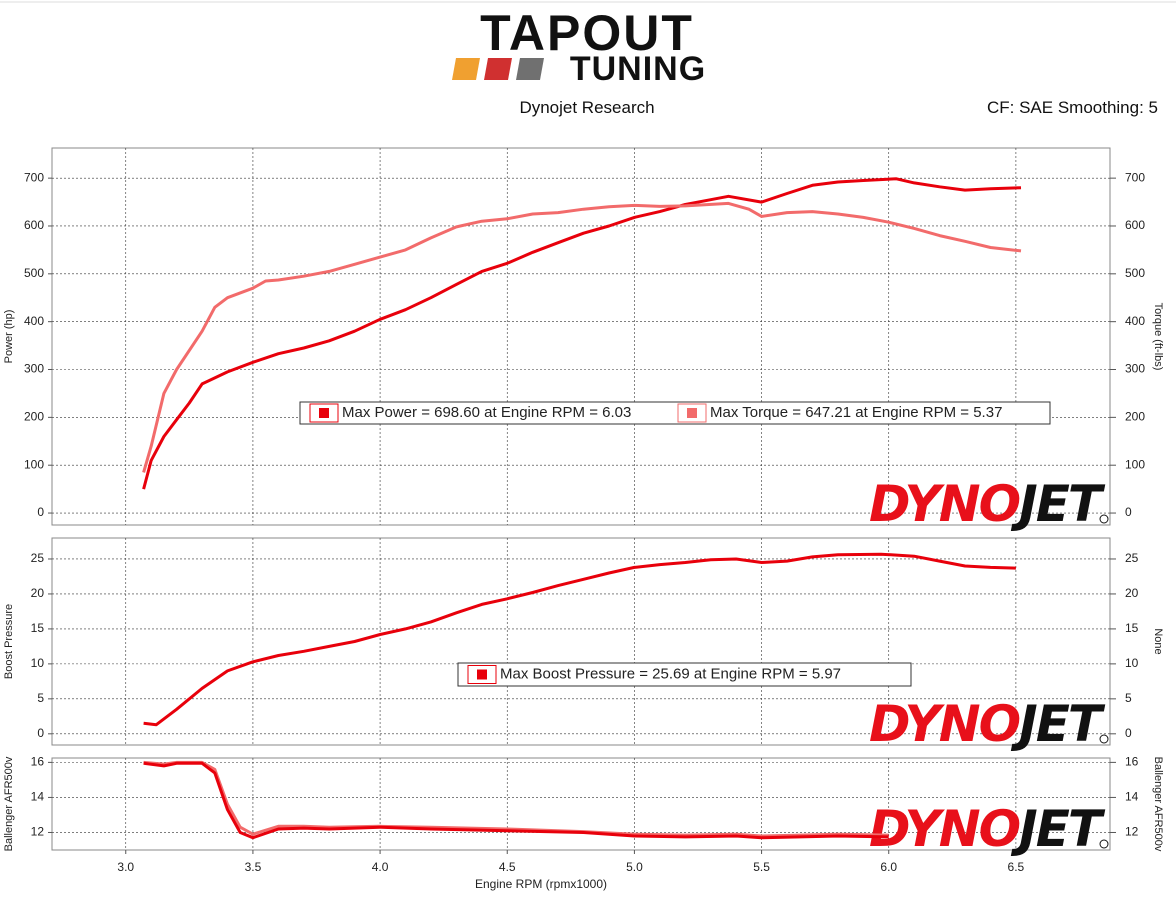 The height and width of the screenshot is (913, 1176). Describe the element at coordinates (38, 797) in the screenshot. I see `y-tick-label: 14` at that location.